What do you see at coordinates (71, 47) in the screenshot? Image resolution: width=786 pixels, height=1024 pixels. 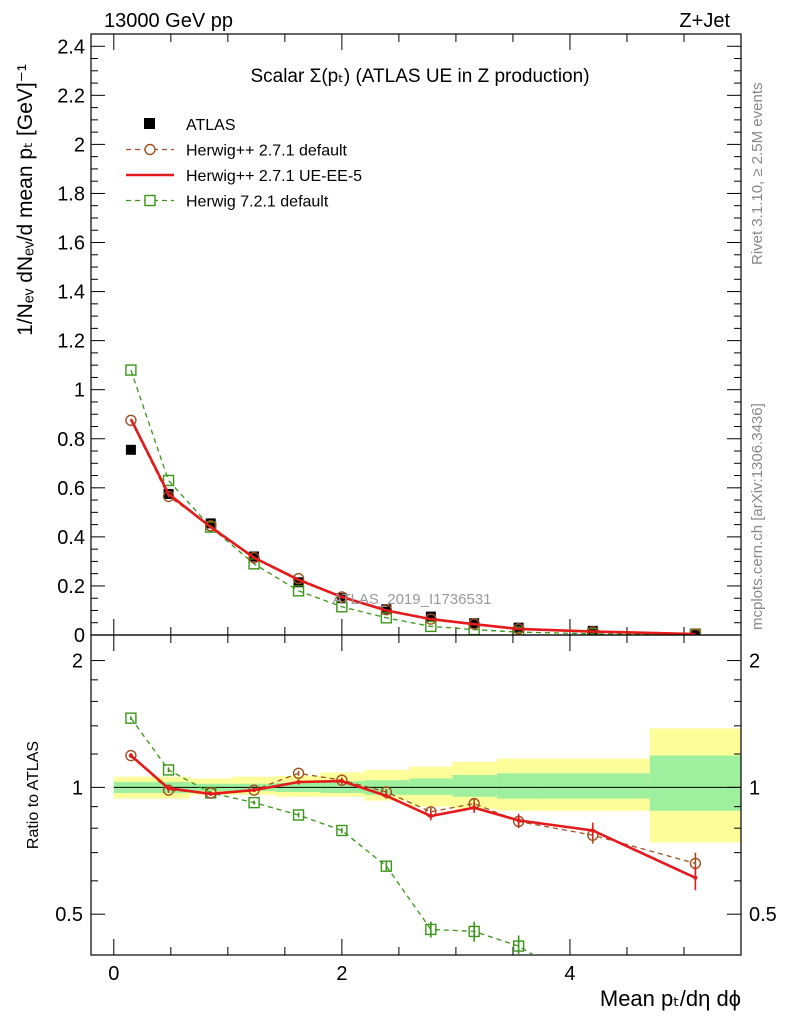 I see `main-y-tick-label: 2.4` at bounding box center [71, 47].